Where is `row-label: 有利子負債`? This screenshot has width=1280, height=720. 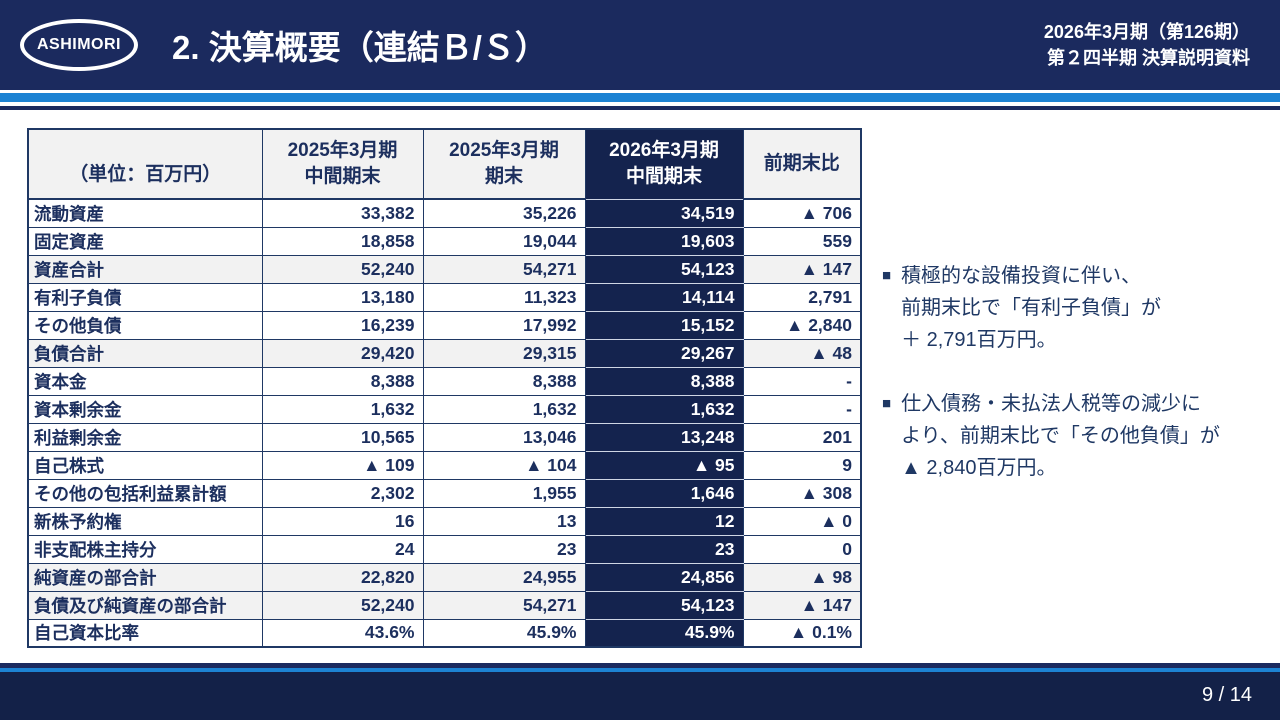
row-label: 有利子負債 is located at coordinates (145, 297).